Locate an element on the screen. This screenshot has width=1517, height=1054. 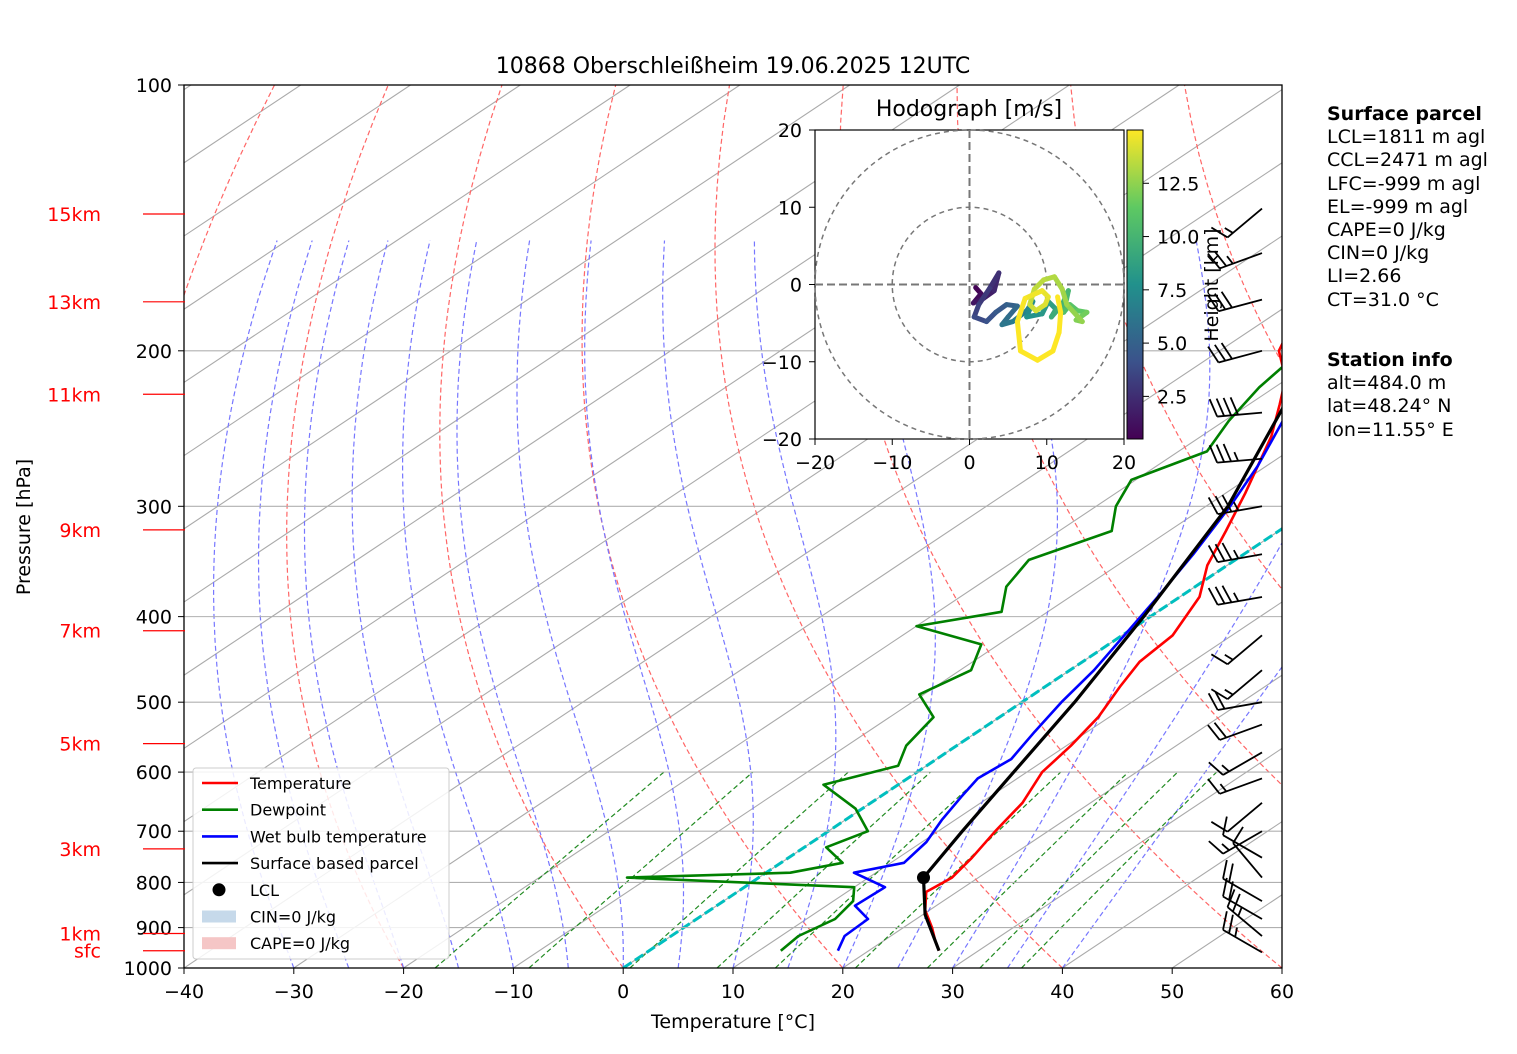
hodograph-x-tick-label: 10 is located at coordinates (1047, 463).